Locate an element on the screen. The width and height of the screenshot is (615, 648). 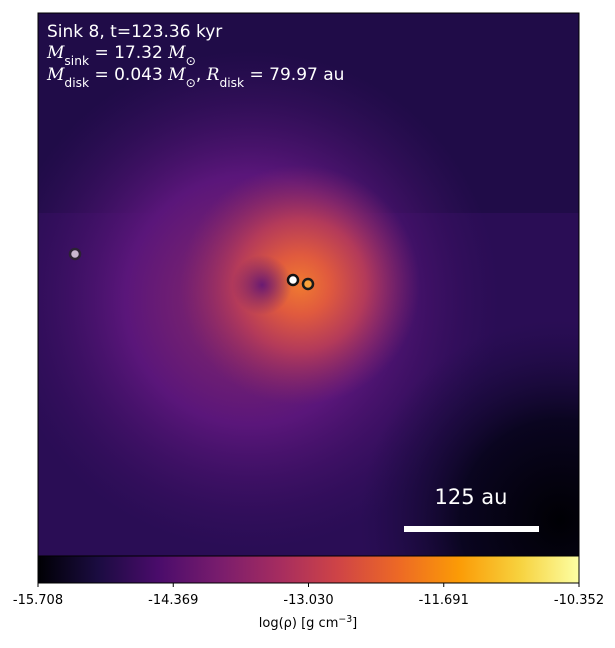
text-part: , is located at coordinates (201, 75).